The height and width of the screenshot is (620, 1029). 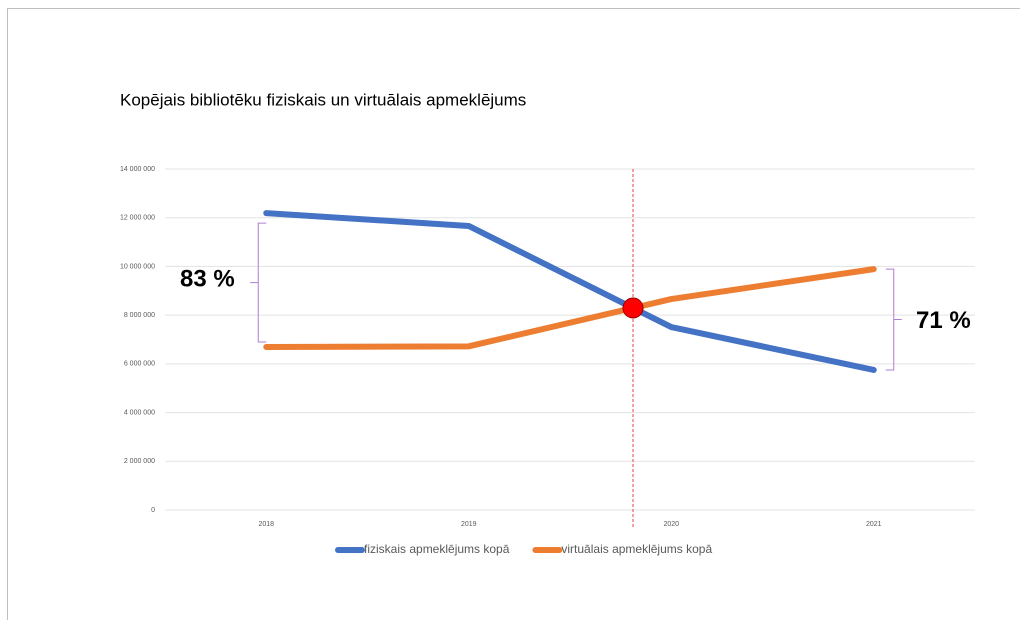 I want to click on series-line, so click(x=570, y=308).